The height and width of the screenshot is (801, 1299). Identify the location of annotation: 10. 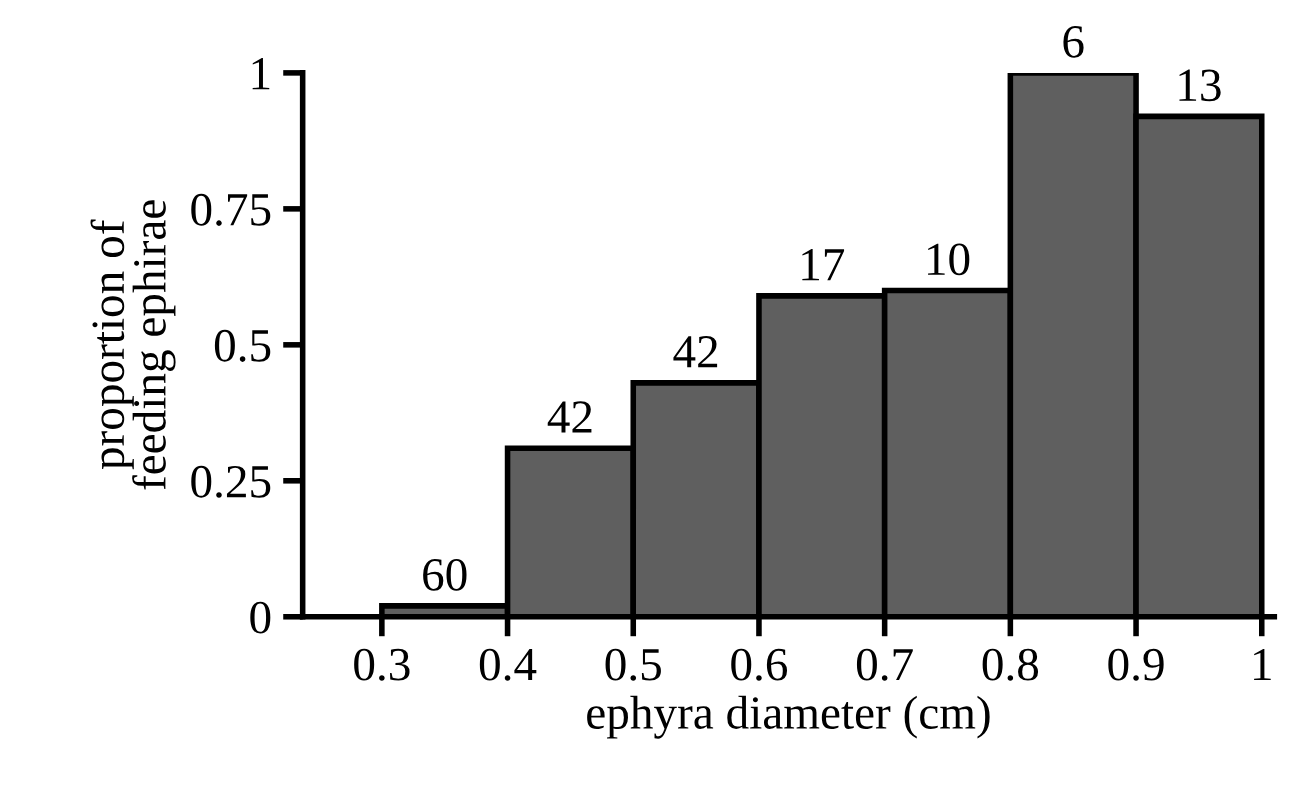
(949, 259).